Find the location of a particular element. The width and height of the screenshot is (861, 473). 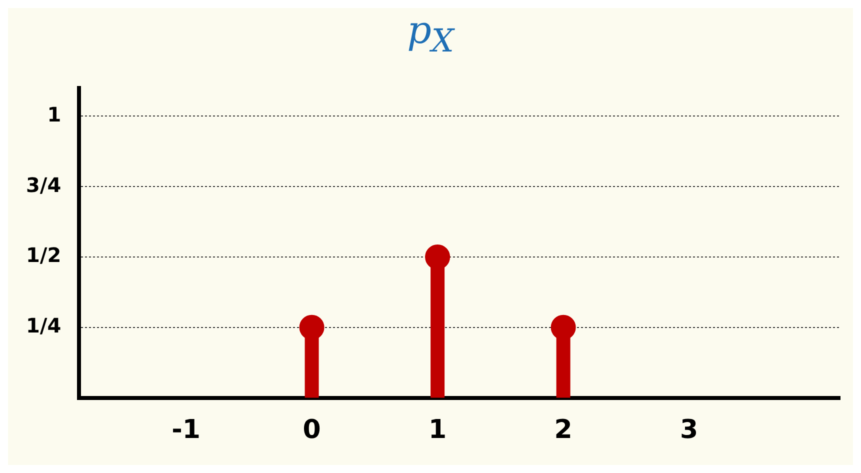

y-tick-label: 1/4 is located at coordinates (44, 326).